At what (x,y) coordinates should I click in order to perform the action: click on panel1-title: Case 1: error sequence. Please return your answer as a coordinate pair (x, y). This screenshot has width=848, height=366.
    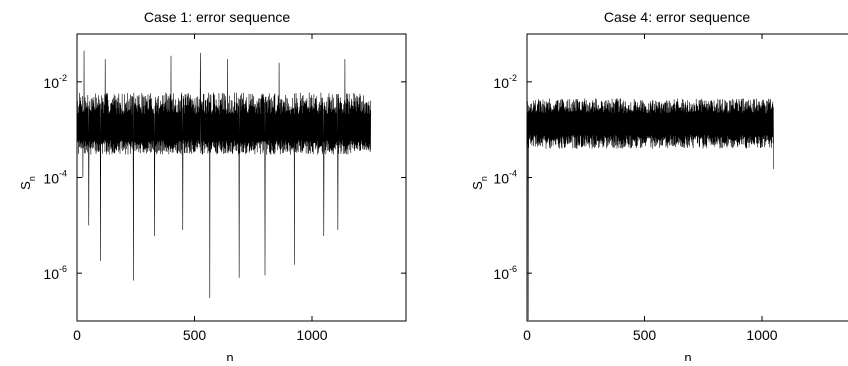
    Looking at the image, I should click on (217, 17).